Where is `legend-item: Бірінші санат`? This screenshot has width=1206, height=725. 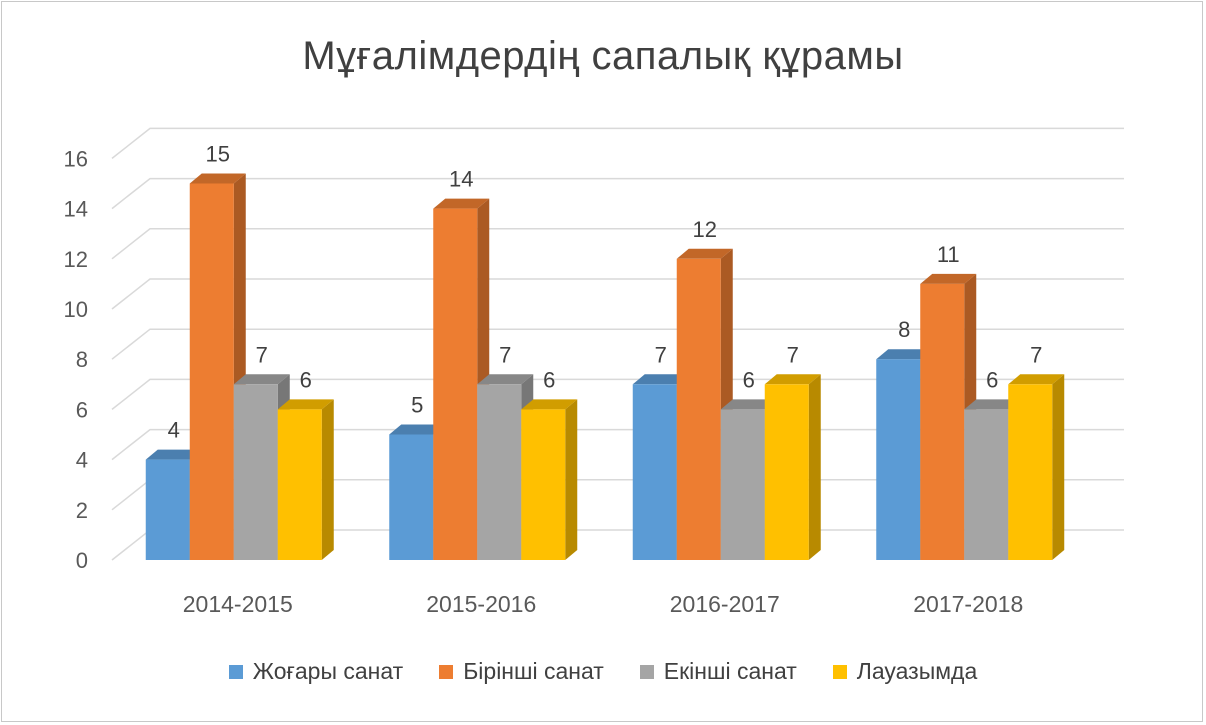 legend-item: Бірінші санат is located at coordinates (521, 671).